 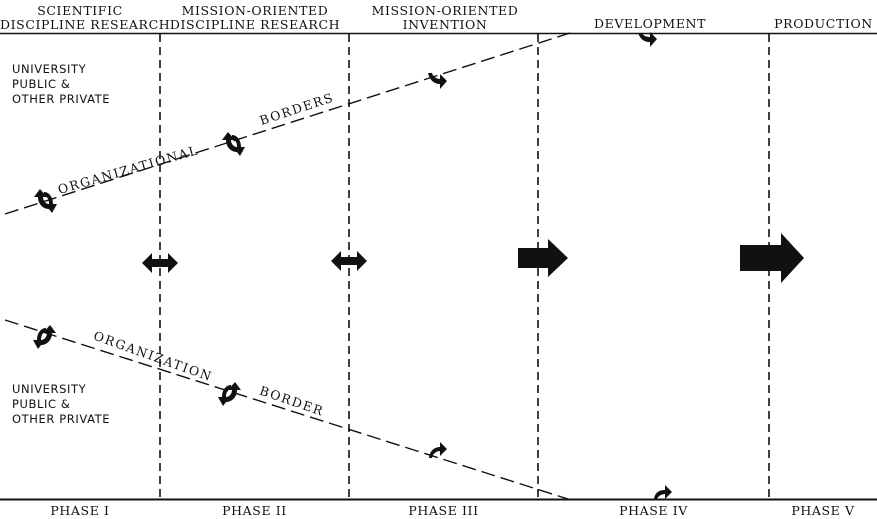 I want to click on region-label-upper: UNIVERSITY PUBLIC & OTHER PRIVATE, so click(x=61, y=84).